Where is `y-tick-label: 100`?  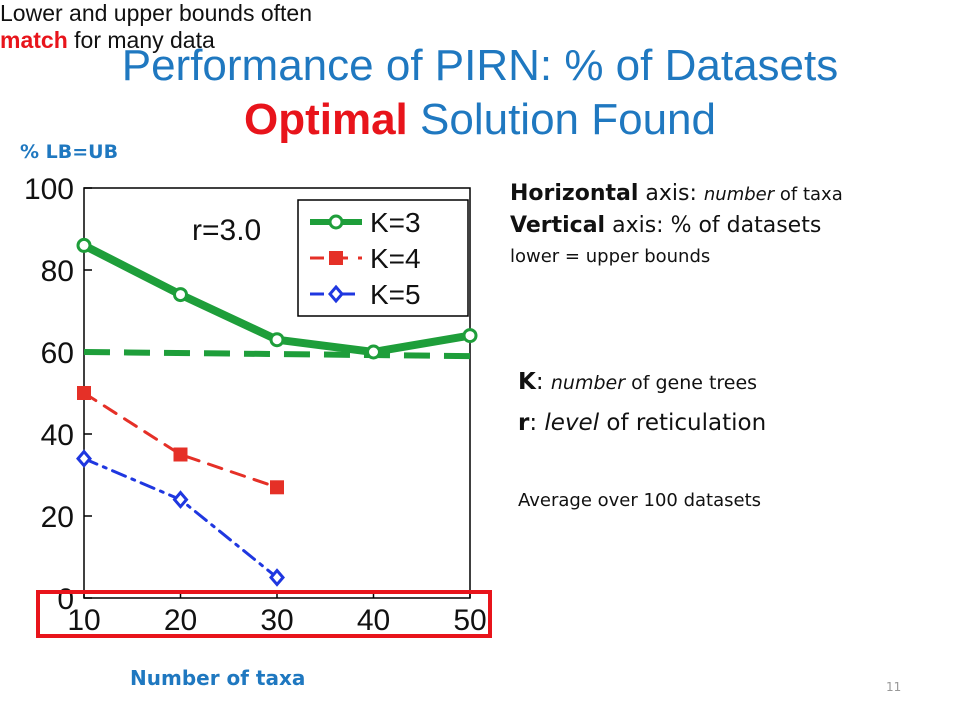 y-tick-label: 100 is located at coordinates (49, 189).